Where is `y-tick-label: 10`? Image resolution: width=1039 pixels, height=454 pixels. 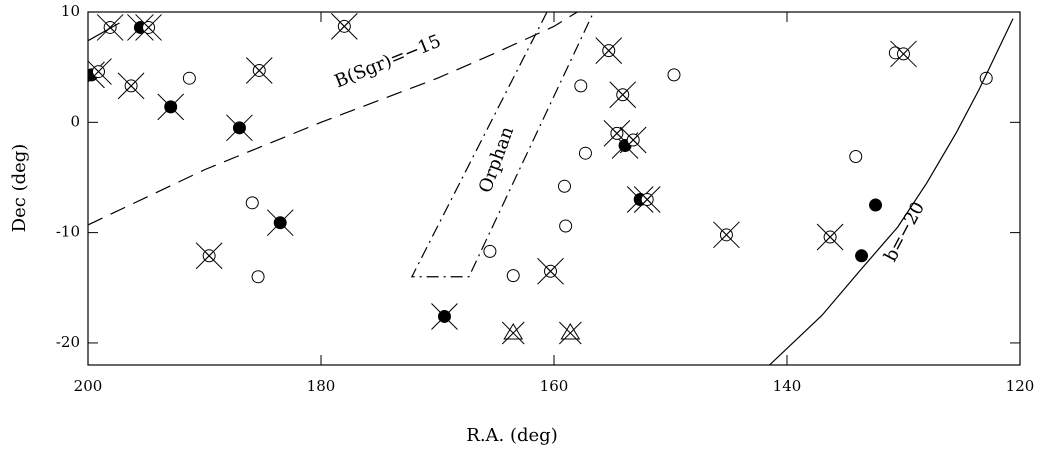
y-tick-label: 10 is located at coordinates (70, 11).